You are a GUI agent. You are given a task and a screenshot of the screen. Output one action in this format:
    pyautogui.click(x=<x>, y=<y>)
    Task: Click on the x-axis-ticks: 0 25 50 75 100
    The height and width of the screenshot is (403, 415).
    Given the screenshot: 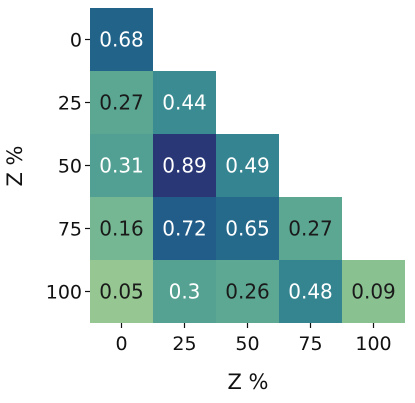 What is the action you would take?
    pyautogui.click(x=253, y=339)
    